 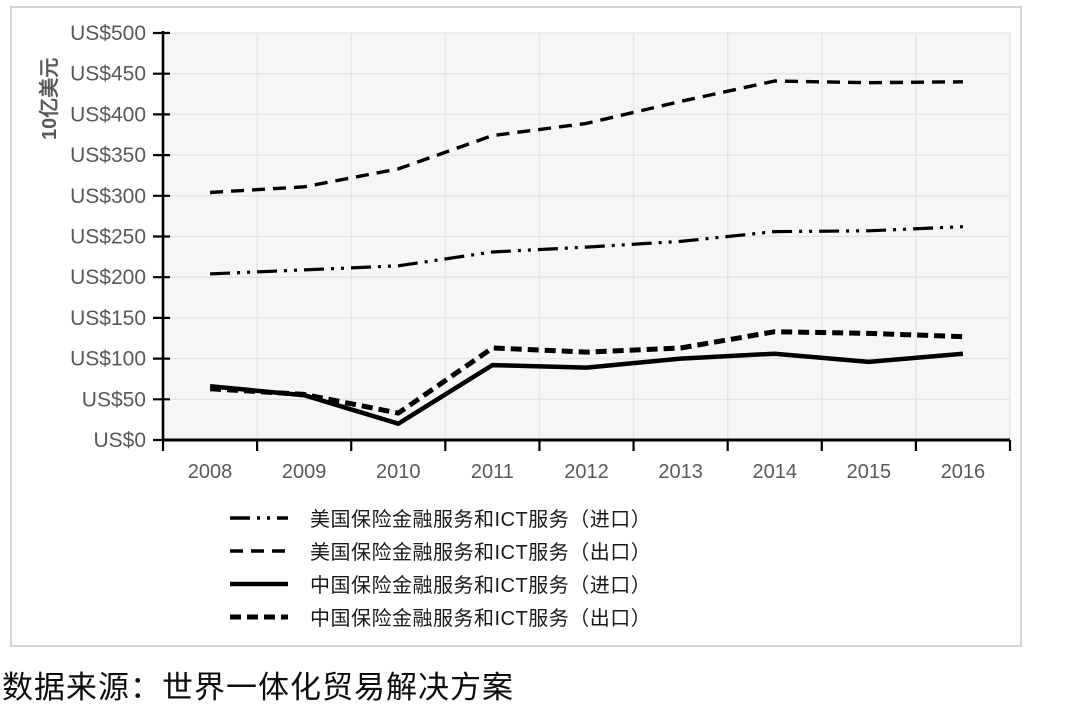 I want to click on legend-label: 美国保险金融服务和ICT服务（出口）, so click(x=481, y=553).